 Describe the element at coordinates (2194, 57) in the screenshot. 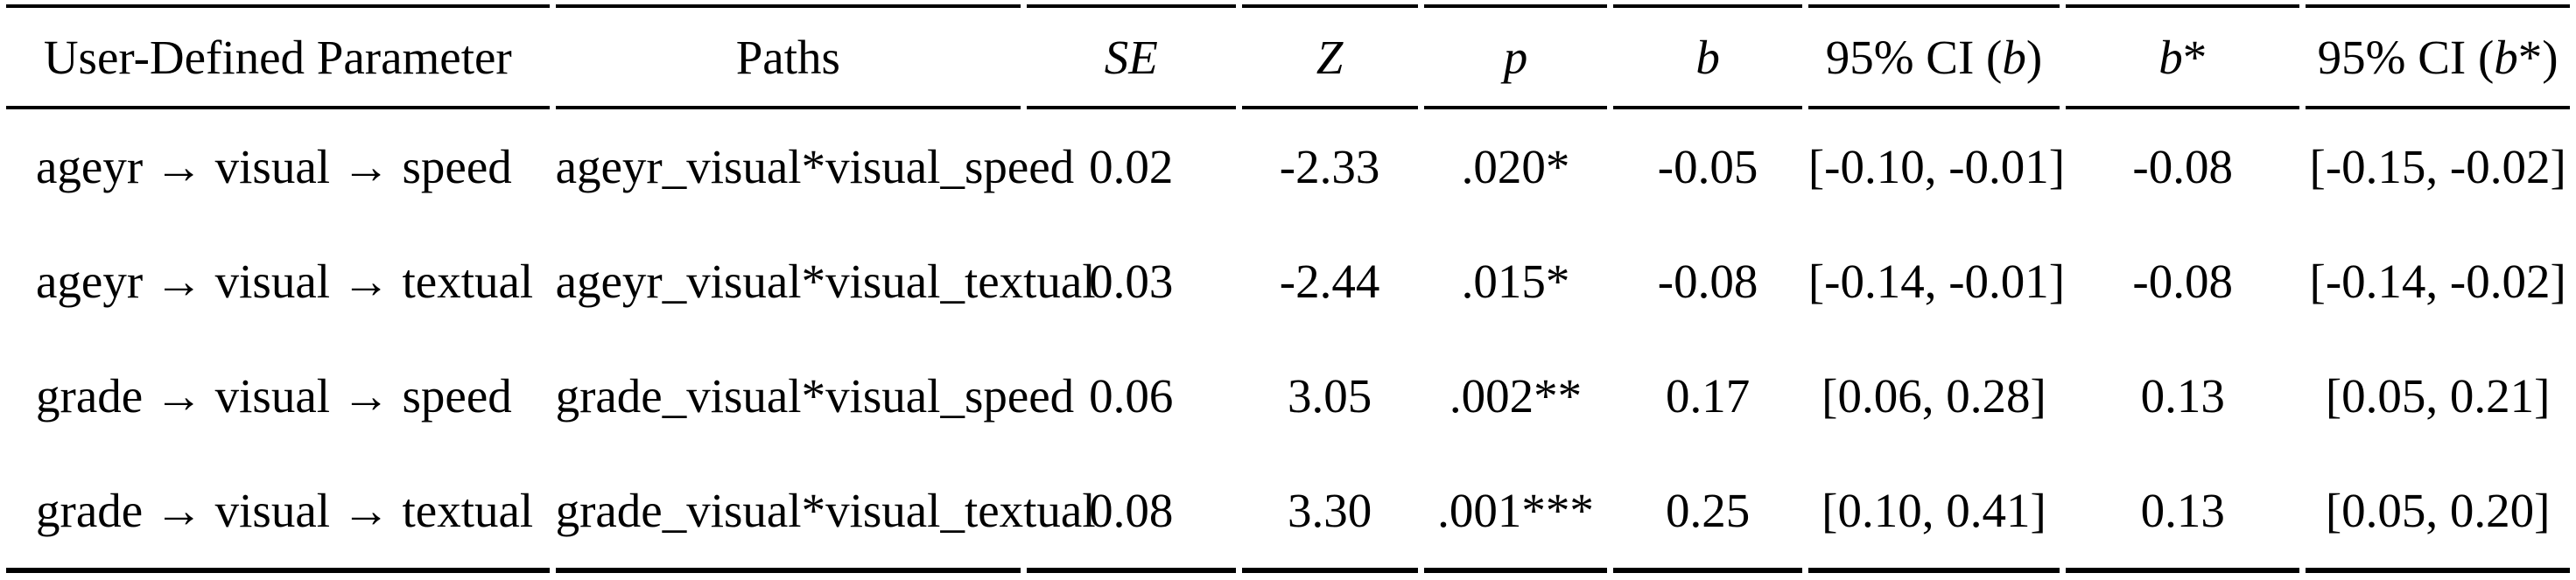

I see `header-text: *` at that location.